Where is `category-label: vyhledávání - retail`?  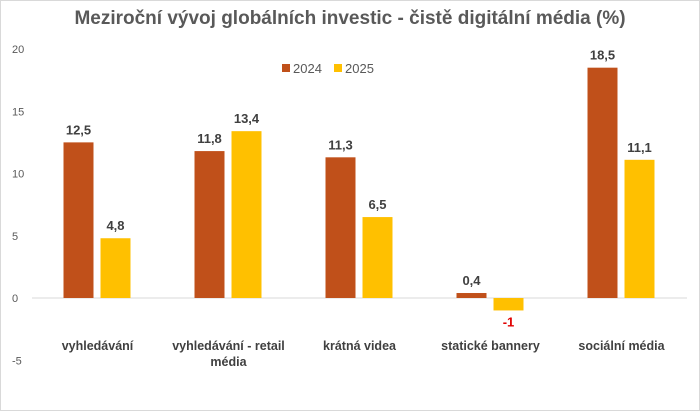
category-label: vyhledávání - retail is located at coordinates (228, 346).